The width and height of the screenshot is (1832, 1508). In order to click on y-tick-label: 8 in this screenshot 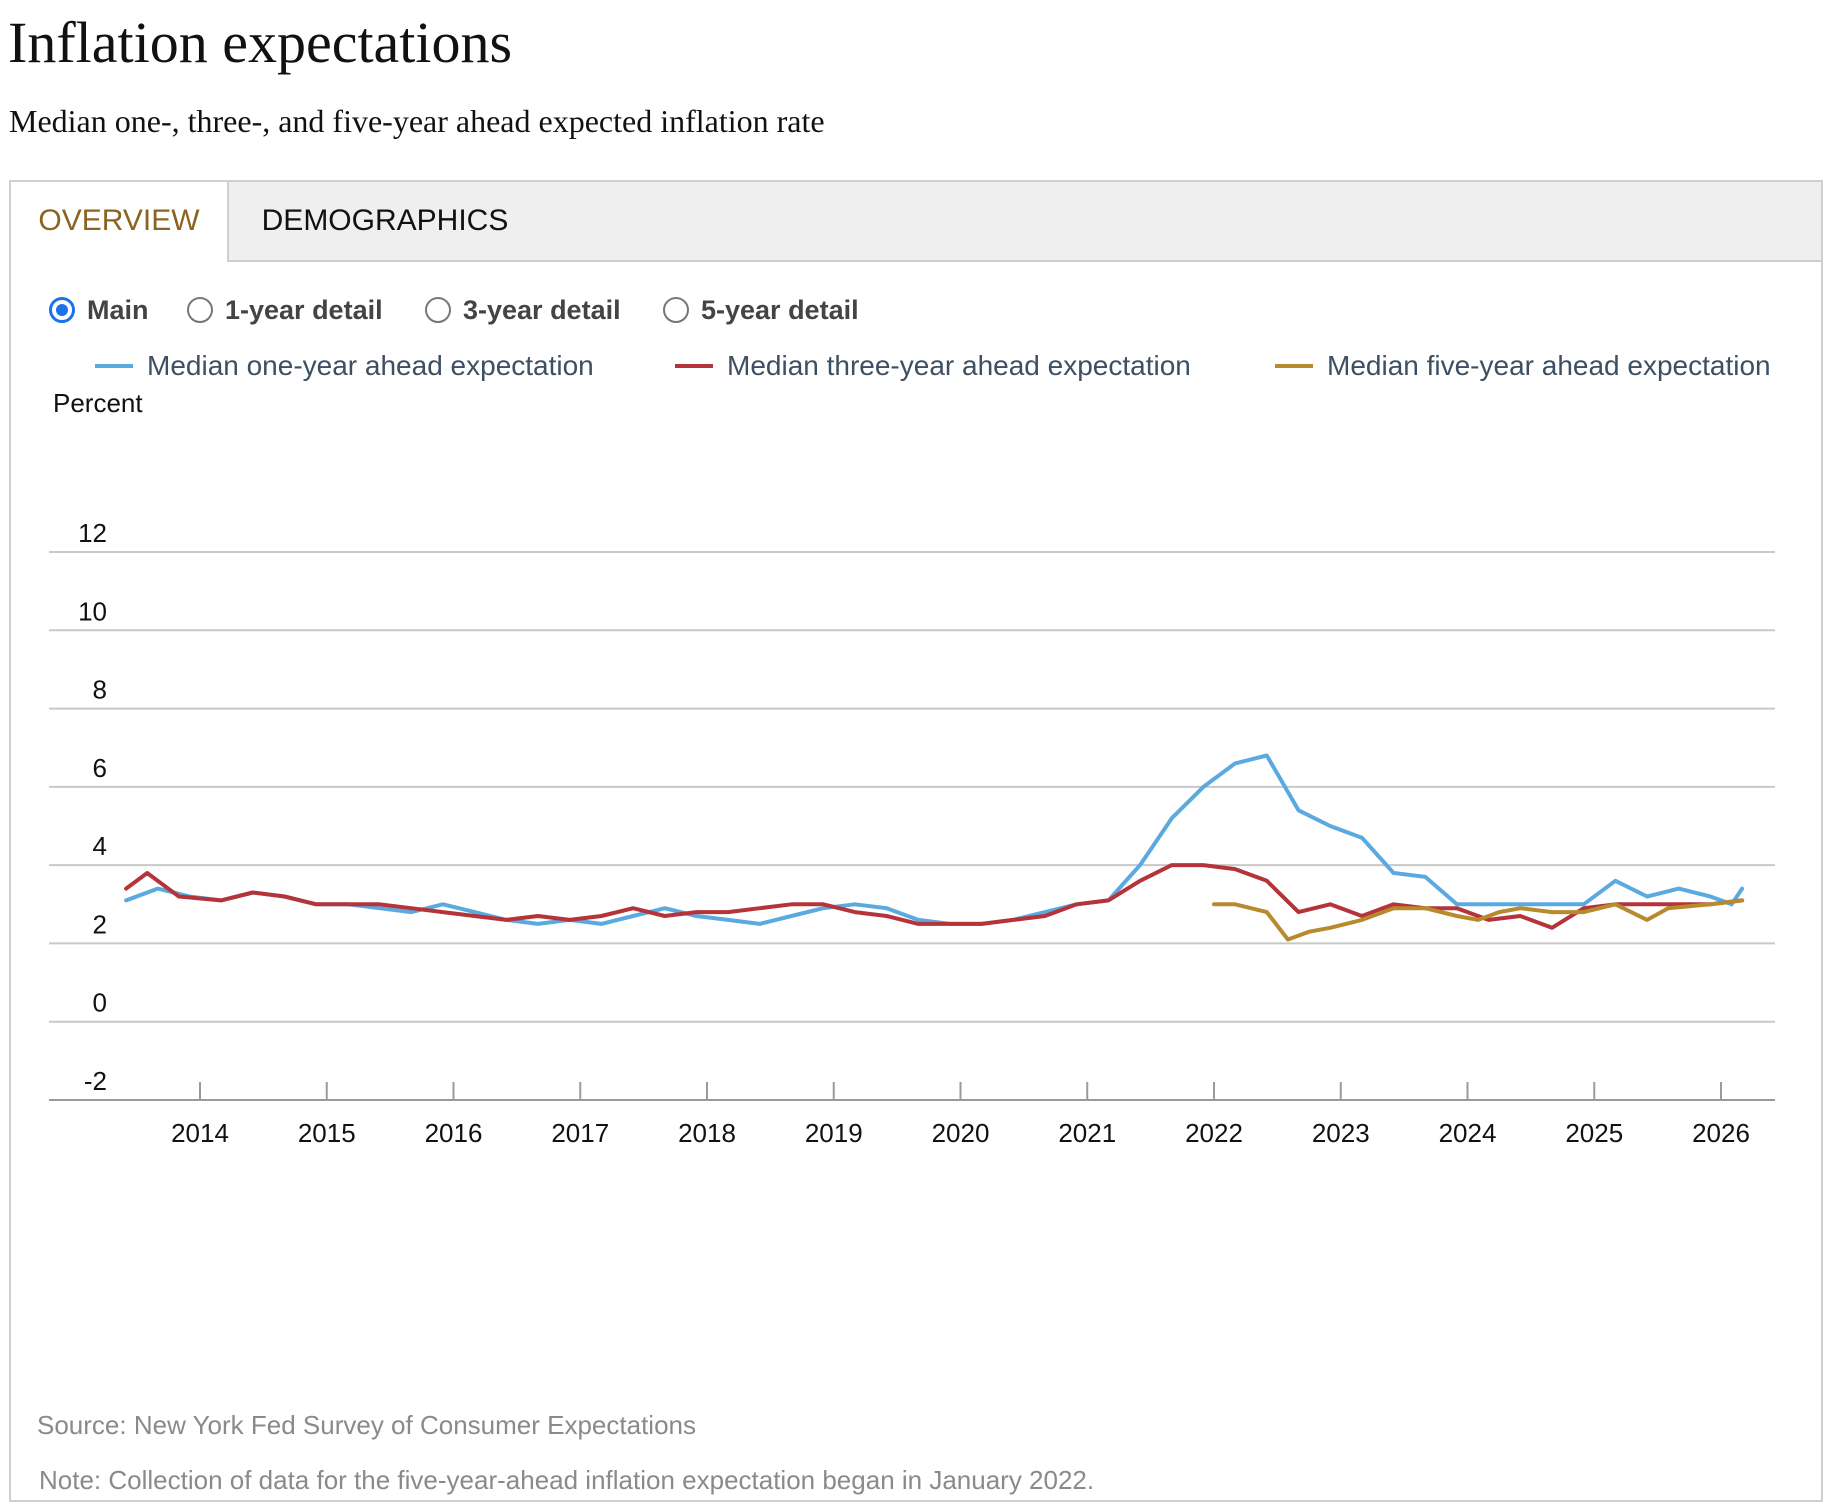, I will do `click(100, 690)`.